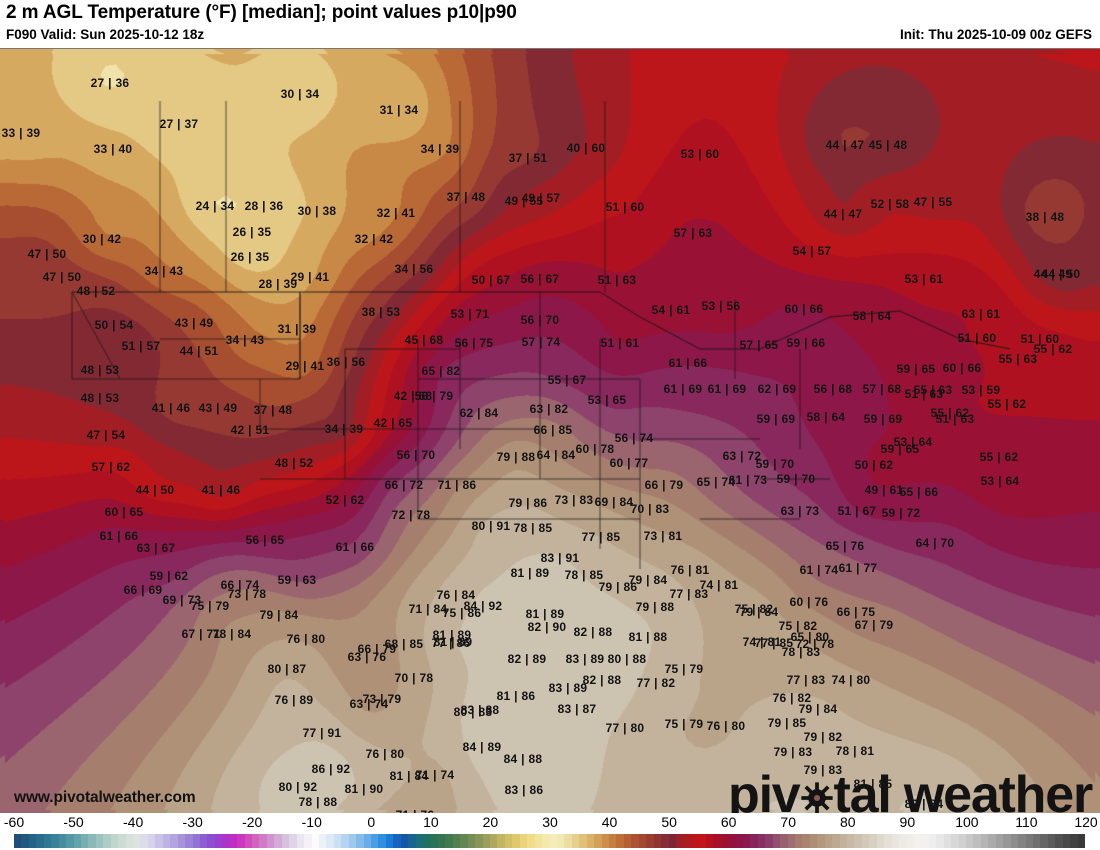 This screenshot has width=1100, height=850. Describe the element at coordinates (192, 822) in the screenshot. I see `colorbar-tick-label: -30` at that location.